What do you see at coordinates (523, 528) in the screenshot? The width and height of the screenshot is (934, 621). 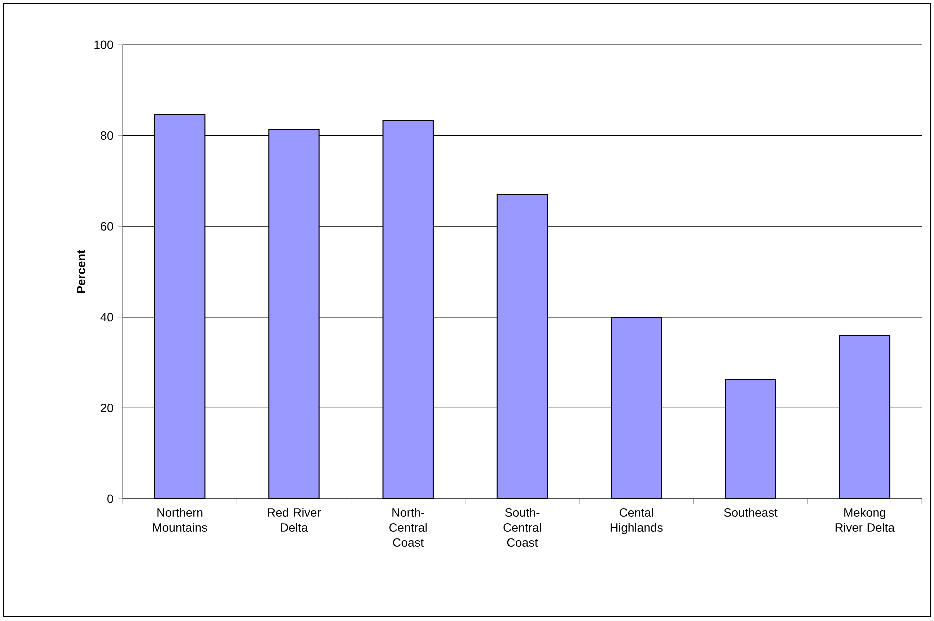 I see `x-tick-label: South-Central Coast` at bounding box center [523, 528].